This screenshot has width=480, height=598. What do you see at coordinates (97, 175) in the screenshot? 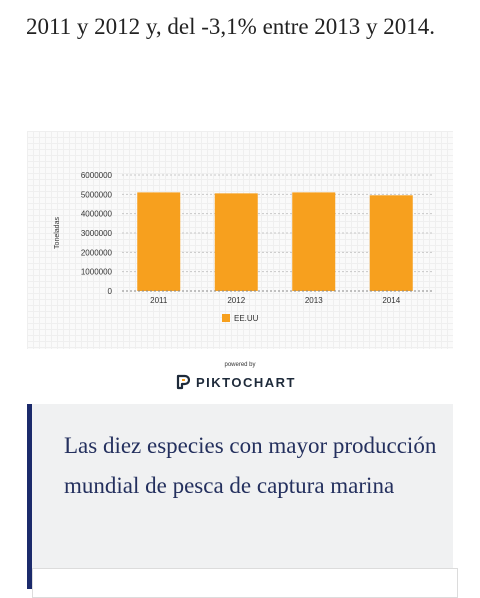
I see `y-tick-label: 6000000` at bounding box center [97, 175].